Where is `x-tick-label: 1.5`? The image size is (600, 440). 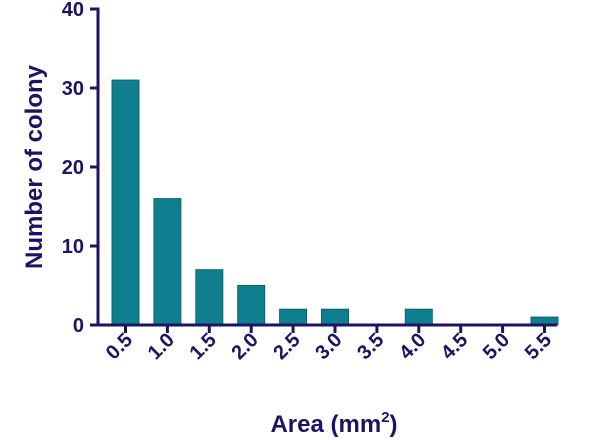
x-tick-label: 1.5 is located at coordinates (203, 346).